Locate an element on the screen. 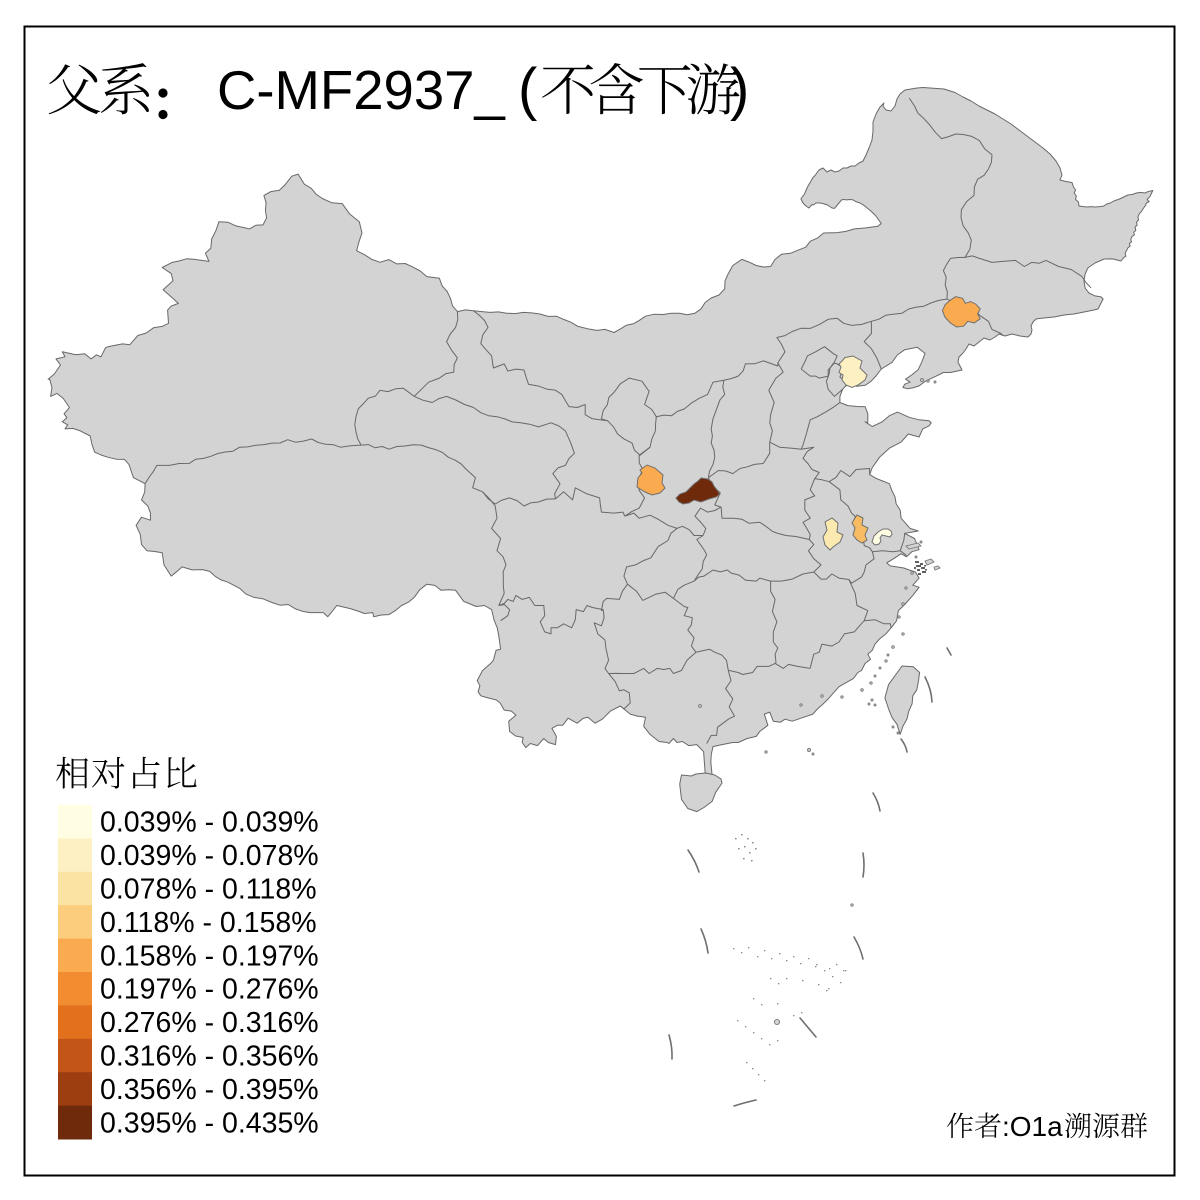  svg-text: 0.118% - 0.158% is located at coordinates (208, 923).